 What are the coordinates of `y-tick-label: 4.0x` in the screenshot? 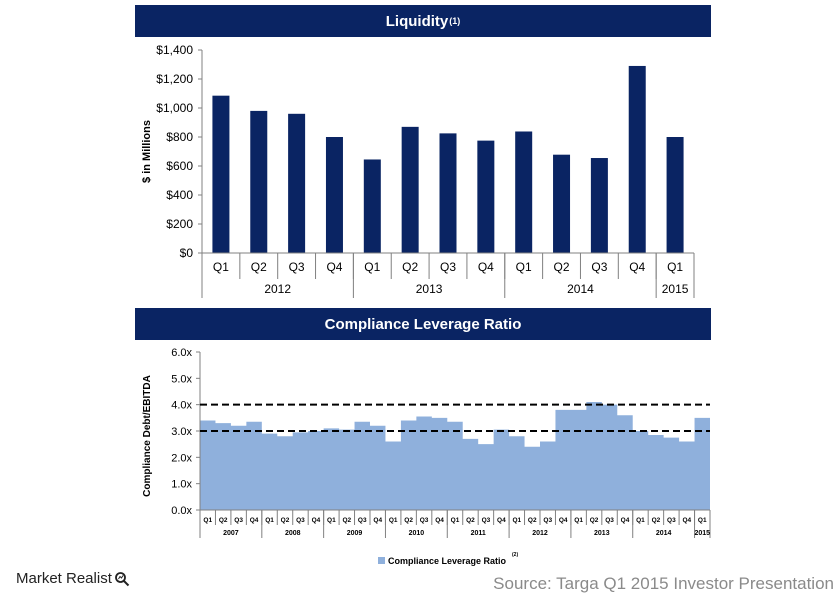 It's located at (181, 406).